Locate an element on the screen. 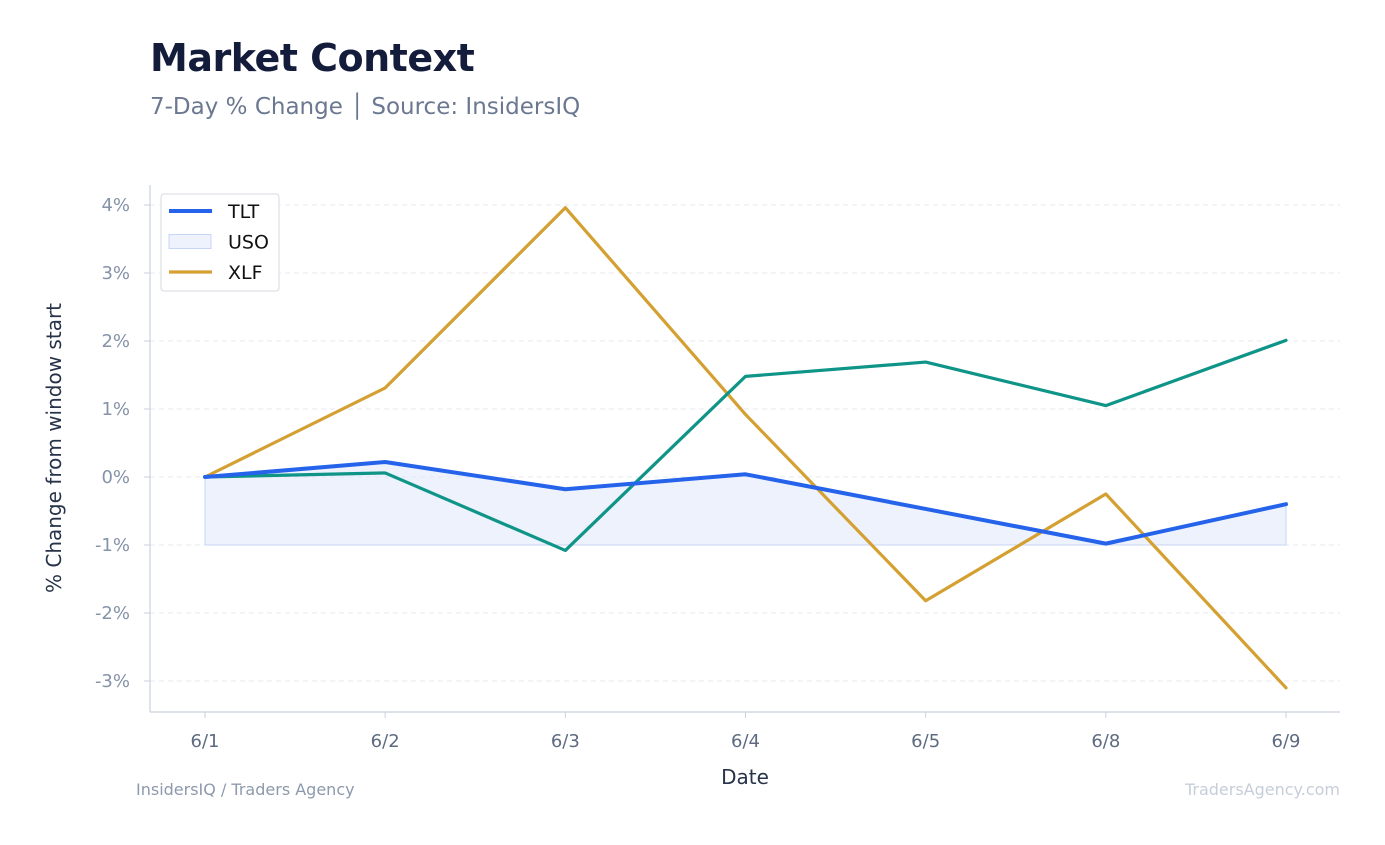 The width and height of the screenshot is (1385, 845). x-axis-title: Date is located at coordinates (745, 777).